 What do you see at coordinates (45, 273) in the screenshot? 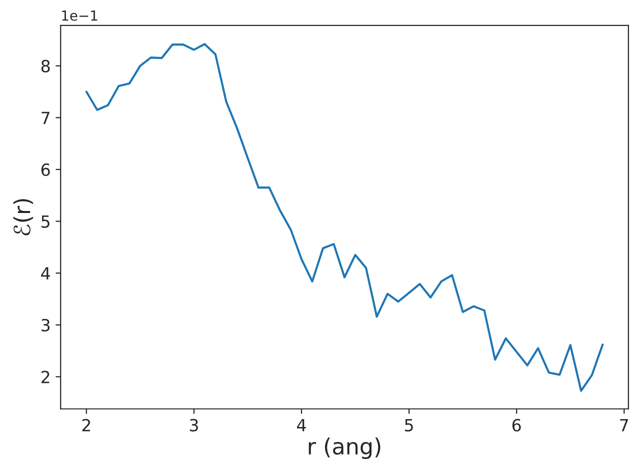
I see `y-tick-label: 4` at bounding box center [45, 273].